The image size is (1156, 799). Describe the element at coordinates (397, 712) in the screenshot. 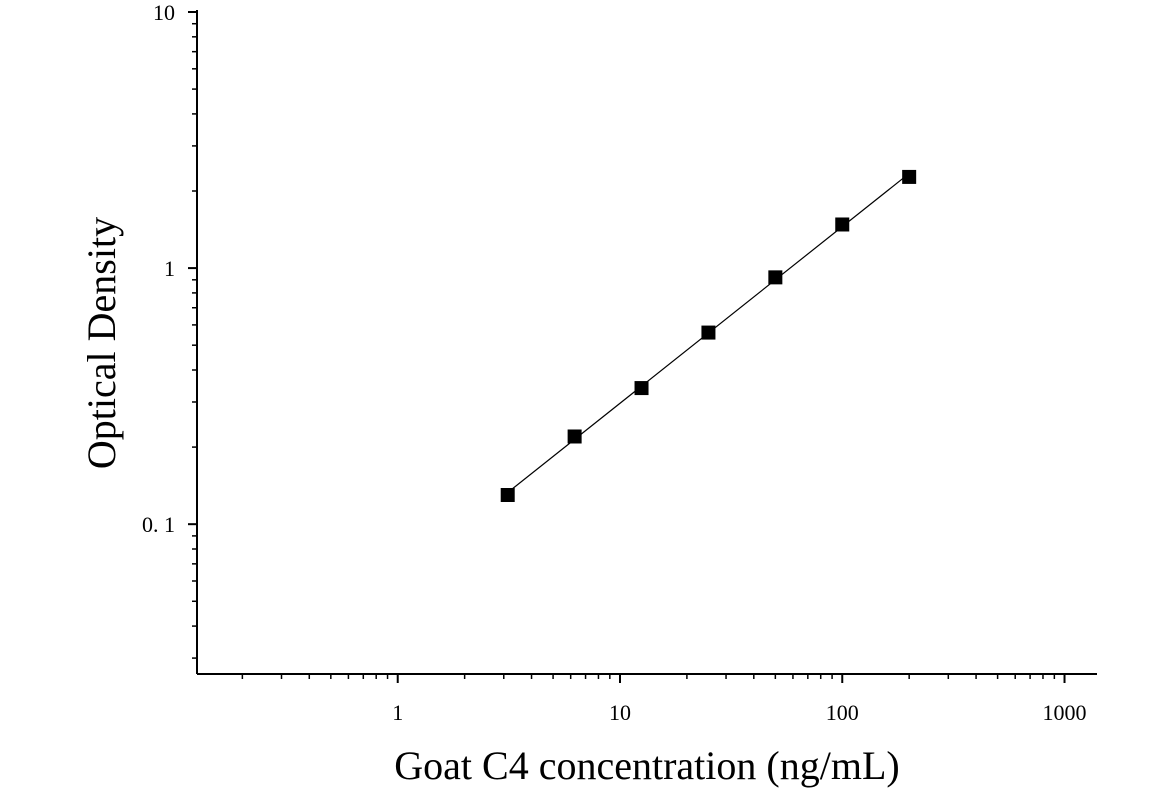

I see `x-tick-label: 1` at that location.